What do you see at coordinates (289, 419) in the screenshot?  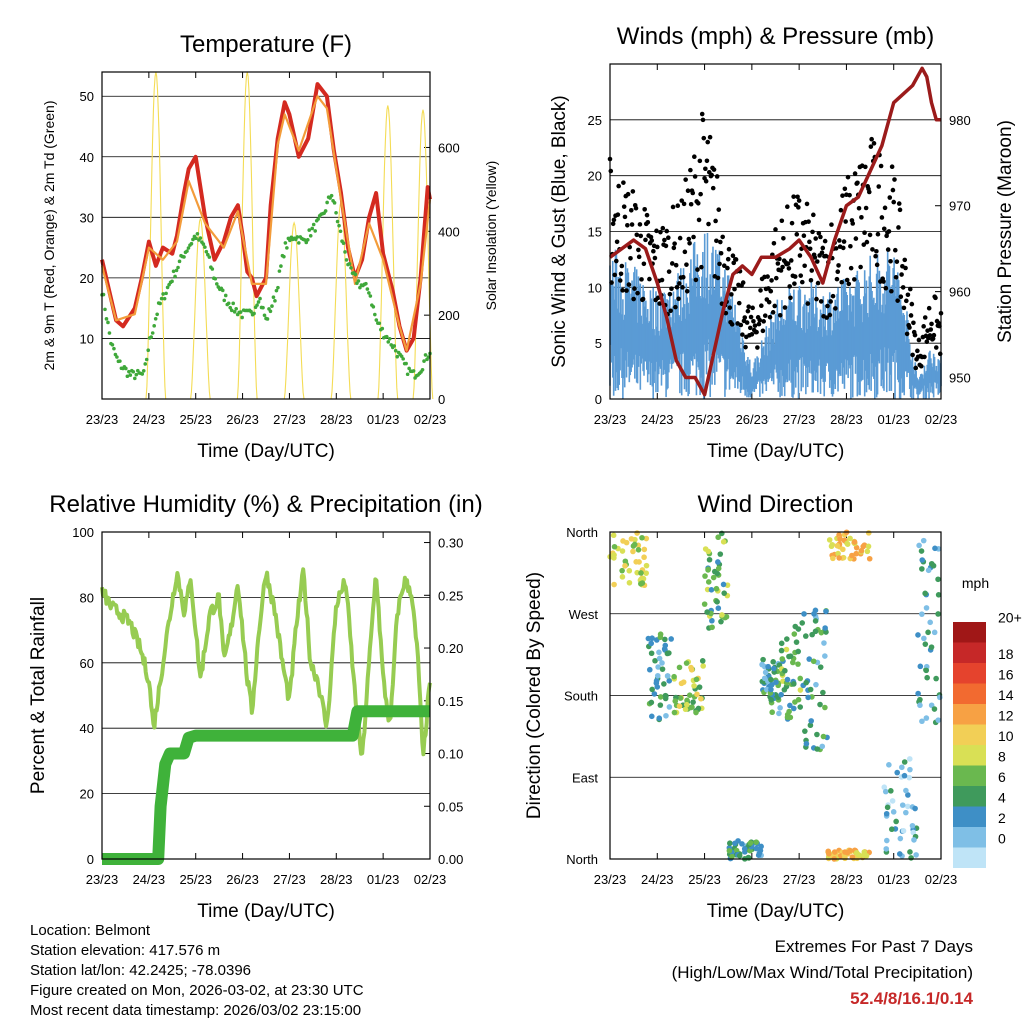 I see `x-tick-label: 27/23` at bounding box center [289, 419].